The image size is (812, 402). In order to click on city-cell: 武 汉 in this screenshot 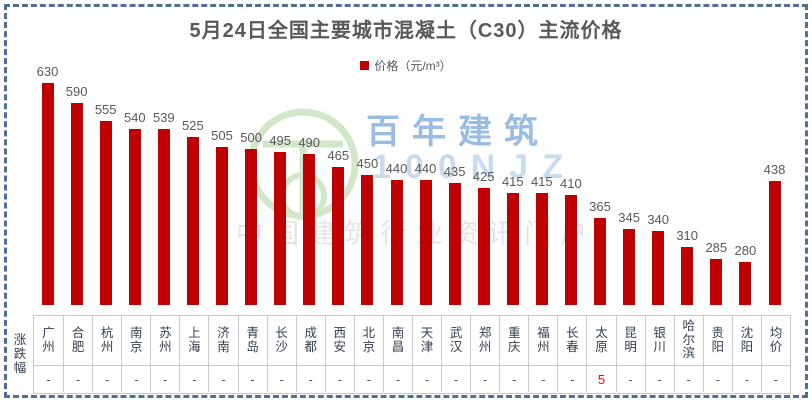, I will do `click(456, 341)`.